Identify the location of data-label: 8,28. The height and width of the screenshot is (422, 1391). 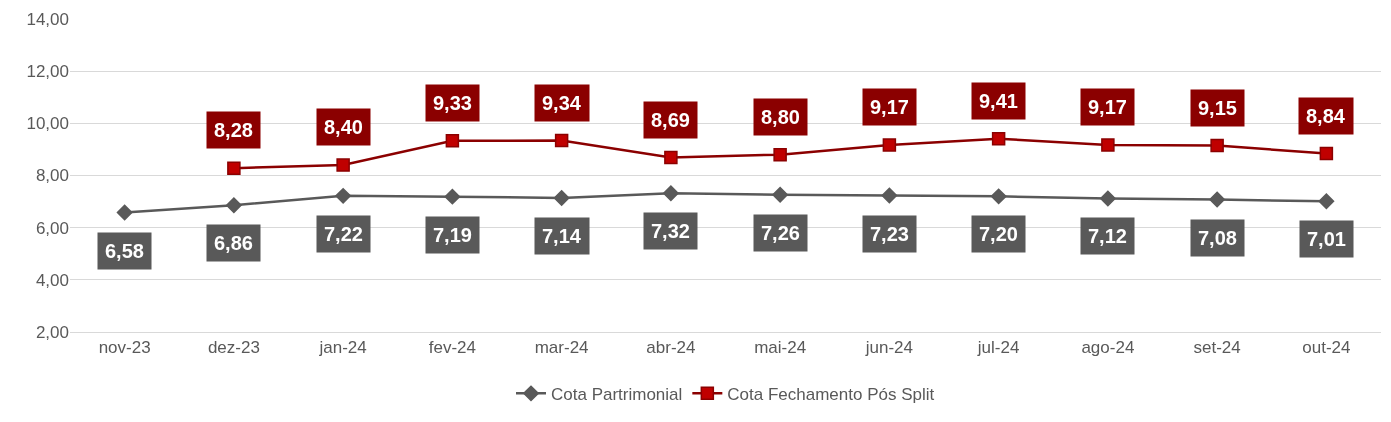
(233, 130).